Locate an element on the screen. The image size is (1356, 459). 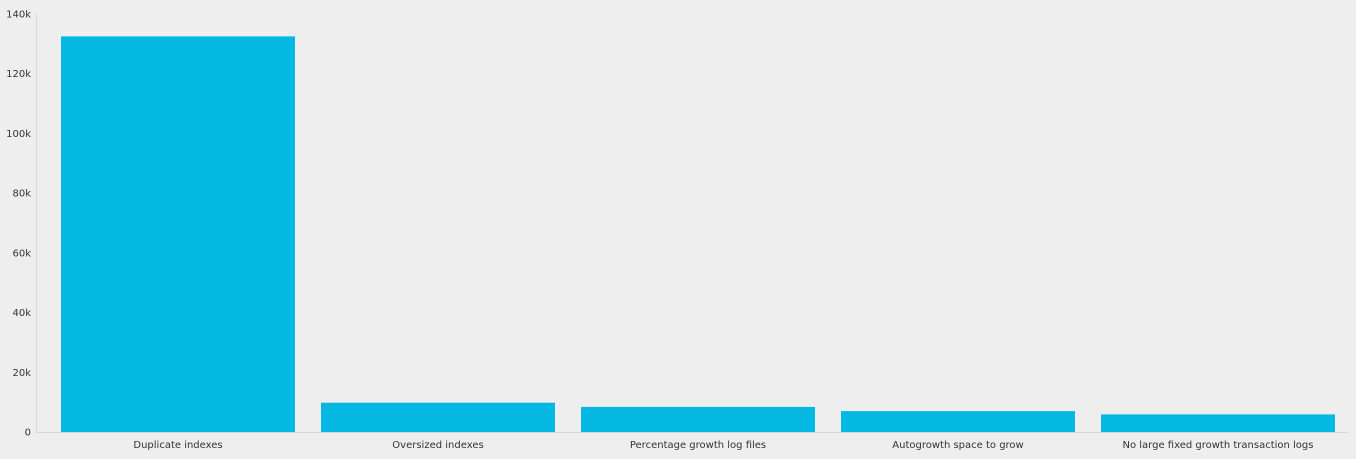
y-tick-label: 0 is located at coordinates (28, 433).